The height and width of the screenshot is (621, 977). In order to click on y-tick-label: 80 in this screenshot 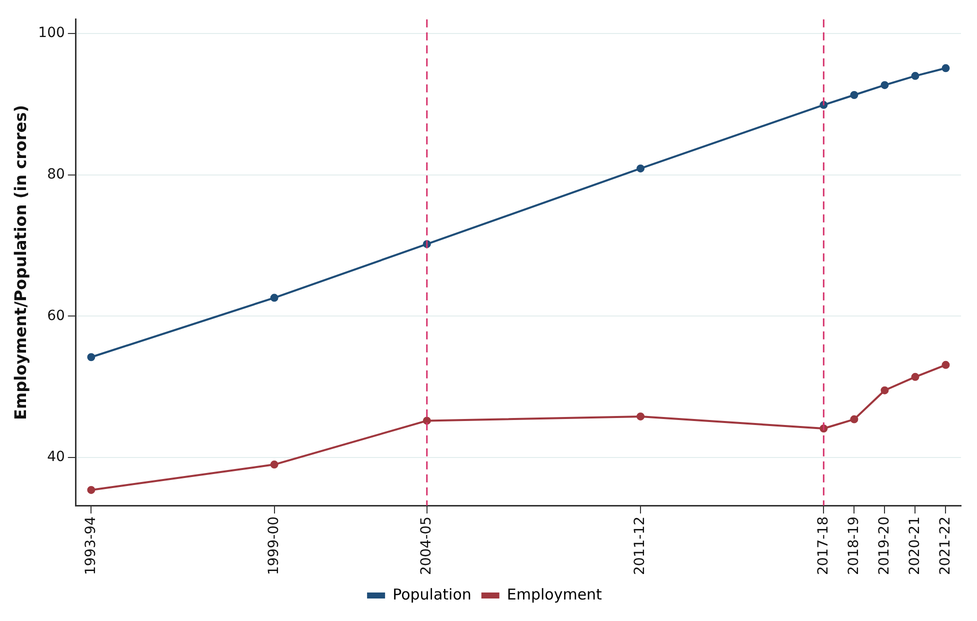, I will do `click(56, 174)`.